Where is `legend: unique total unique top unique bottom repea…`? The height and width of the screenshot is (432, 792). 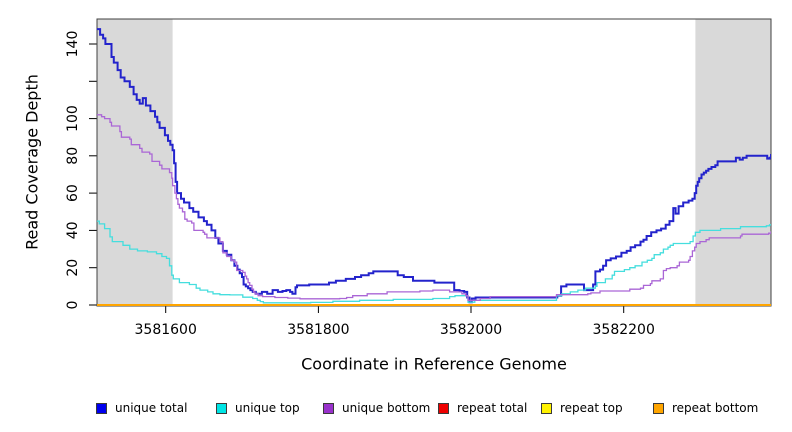 legend: unique total unique top unique bottom repea… is located at coordinates (396, 409).